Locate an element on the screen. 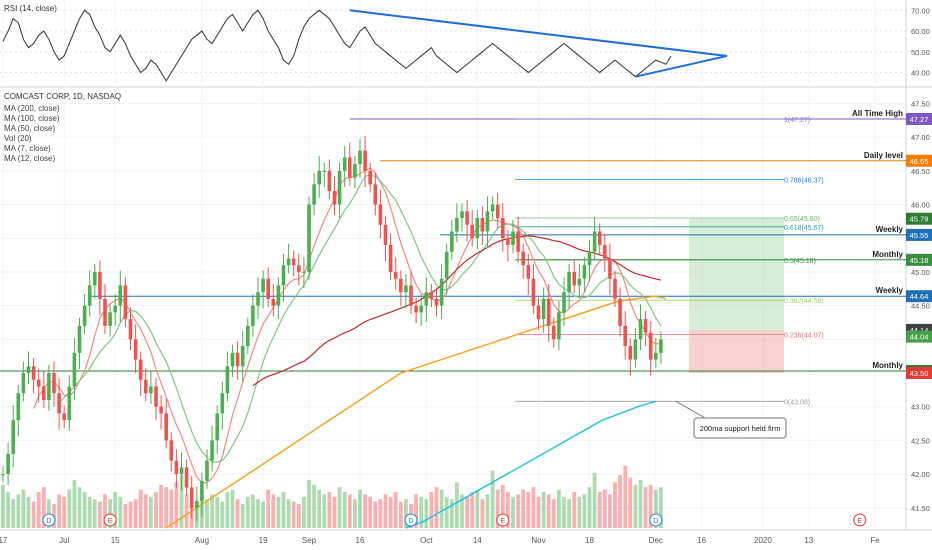  price-tag-text: 44.64 is located at coordinates (919, 296).